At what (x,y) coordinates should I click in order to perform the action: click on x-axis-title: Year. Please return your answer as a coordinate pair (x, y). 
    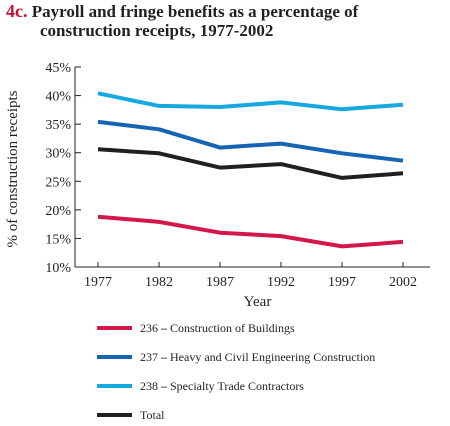
    Looking at the image, I should click on (258, 302).